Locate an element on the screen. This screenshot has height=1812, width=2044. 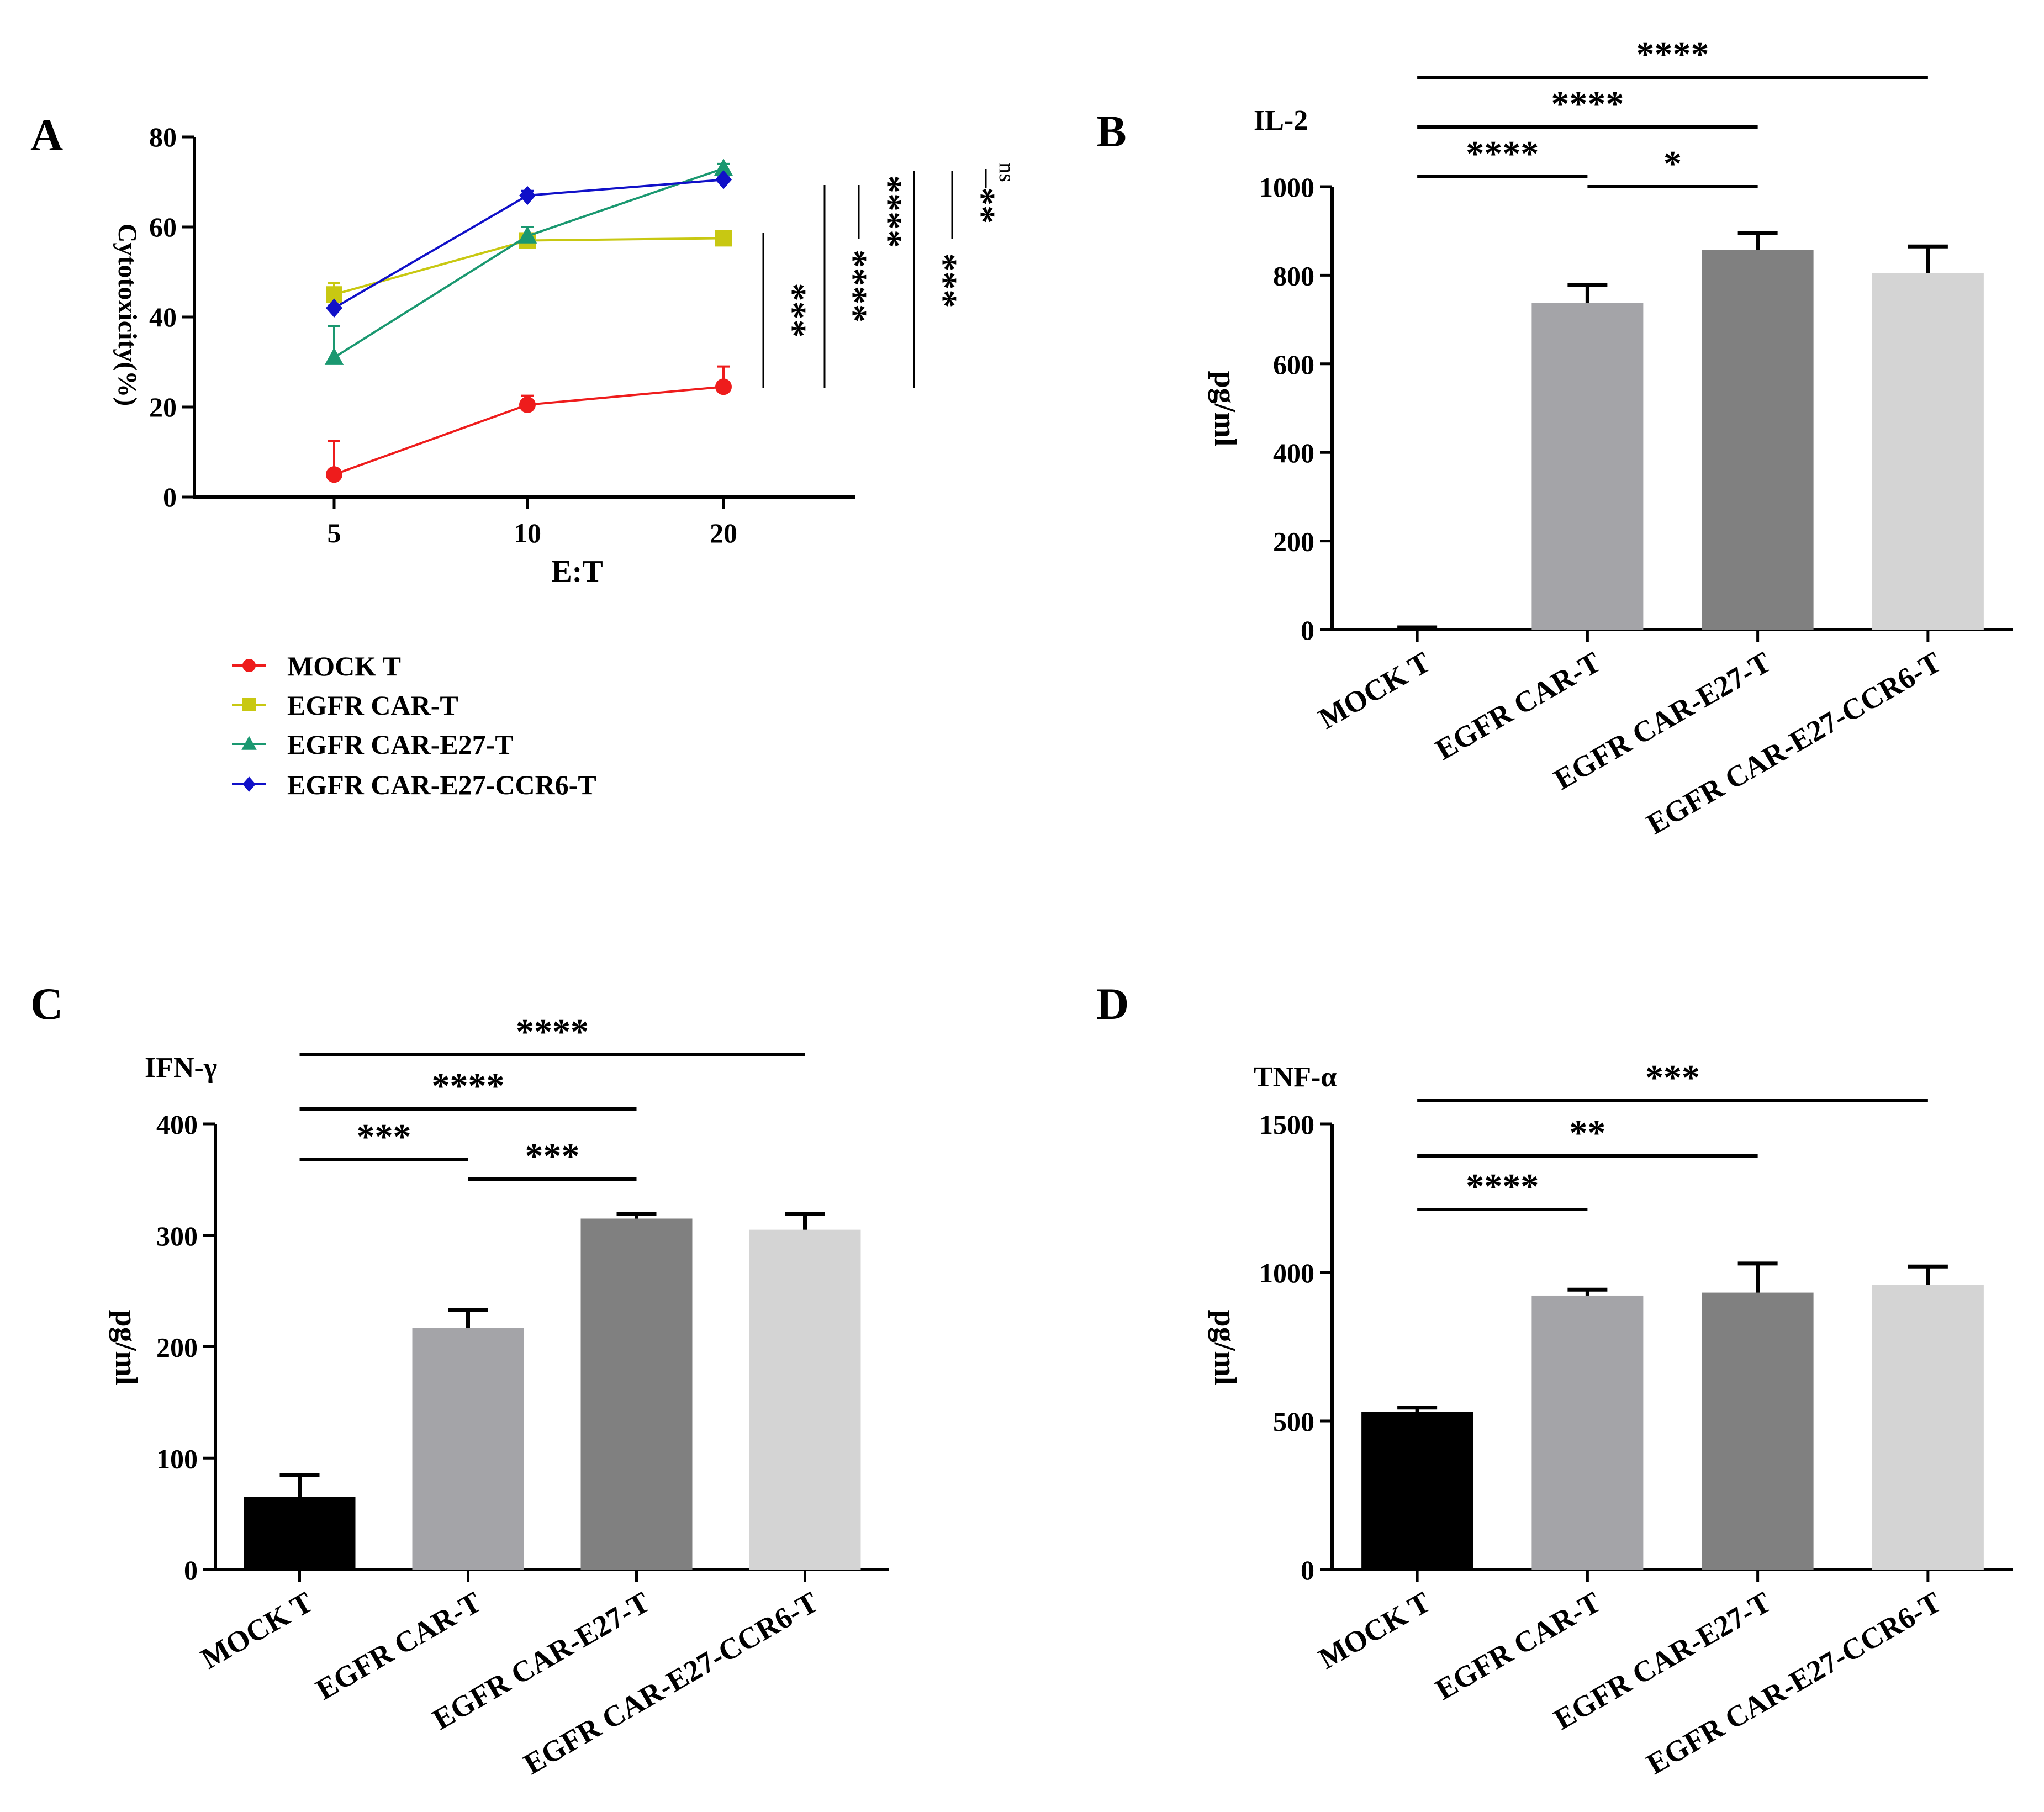
d-sig-label: *** is located at coordinates (1672, 1078).